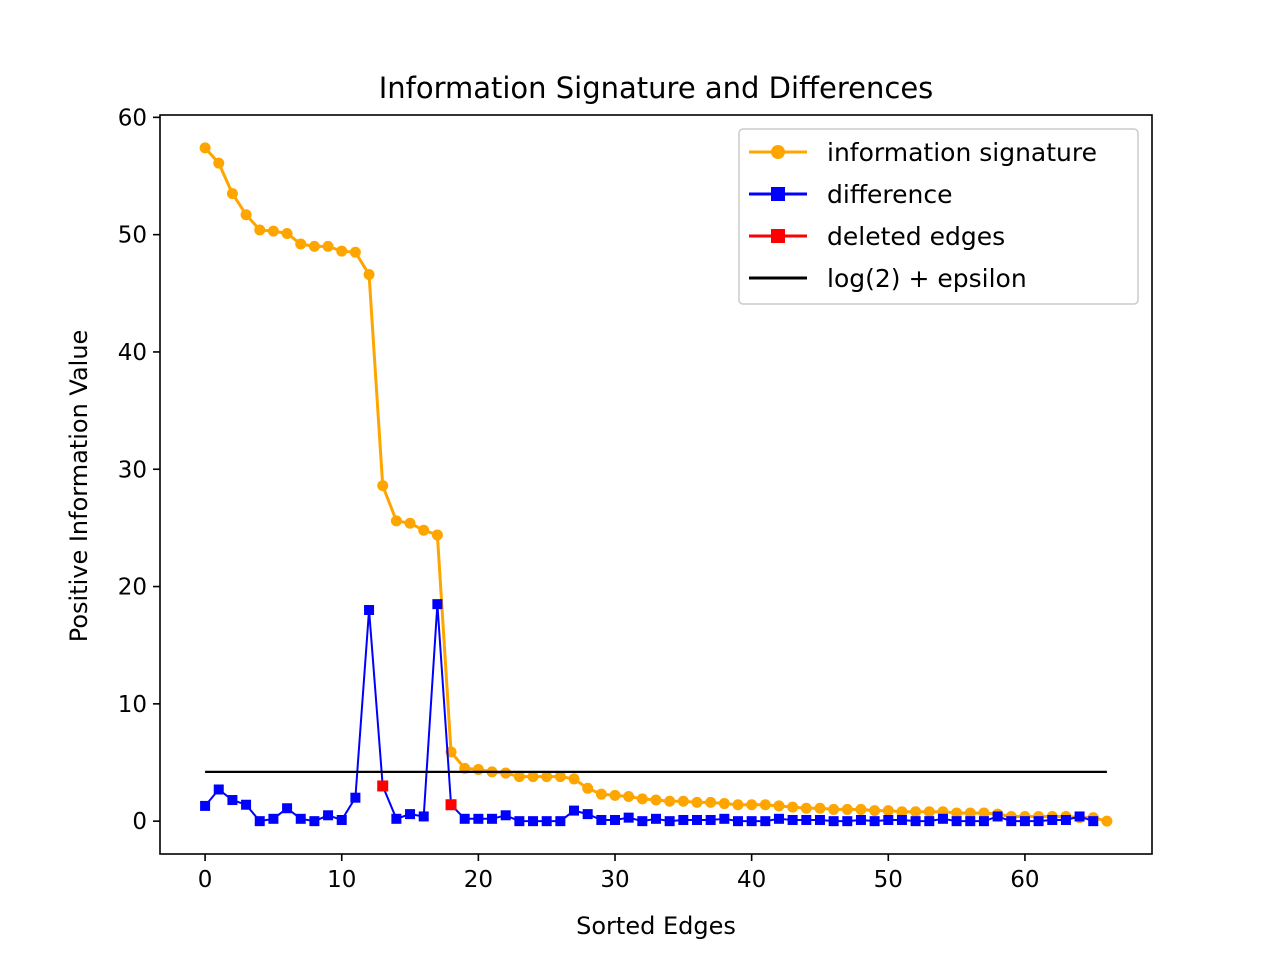  Describe the element at coordinates (132, 118) in the screenshot. I see `y-tick-label: 60` at that location.